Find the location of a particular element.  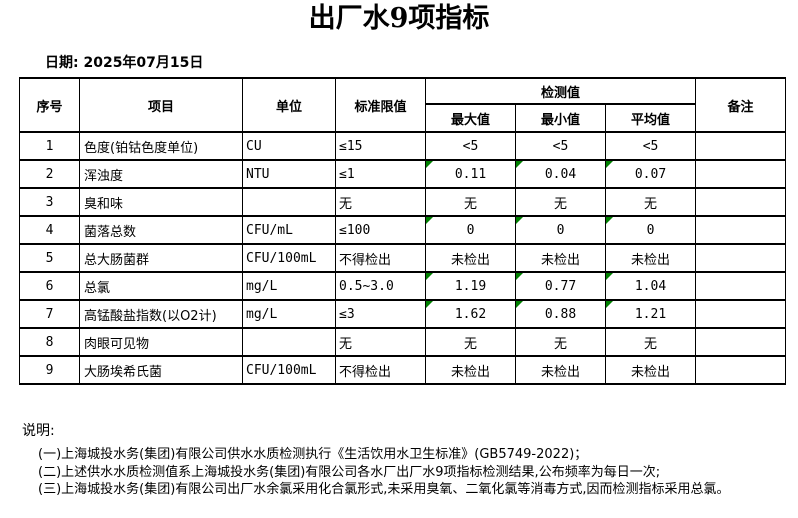

cell-text: 7 is located at coordinates (49, 314).